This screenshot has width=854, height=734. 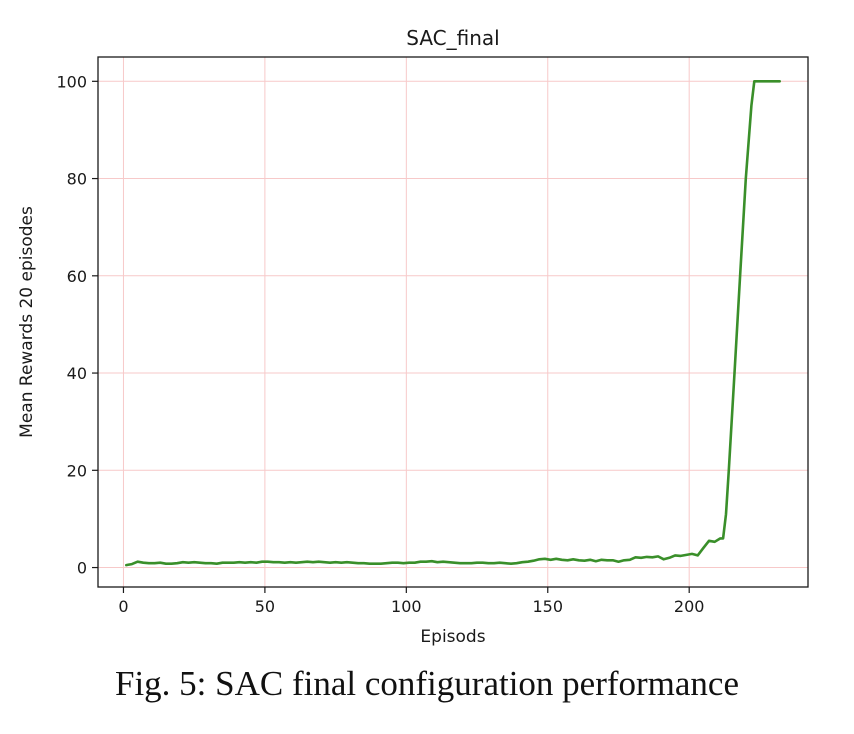 I want to click on y-tick-label: 20, so click(x=77, y=470).